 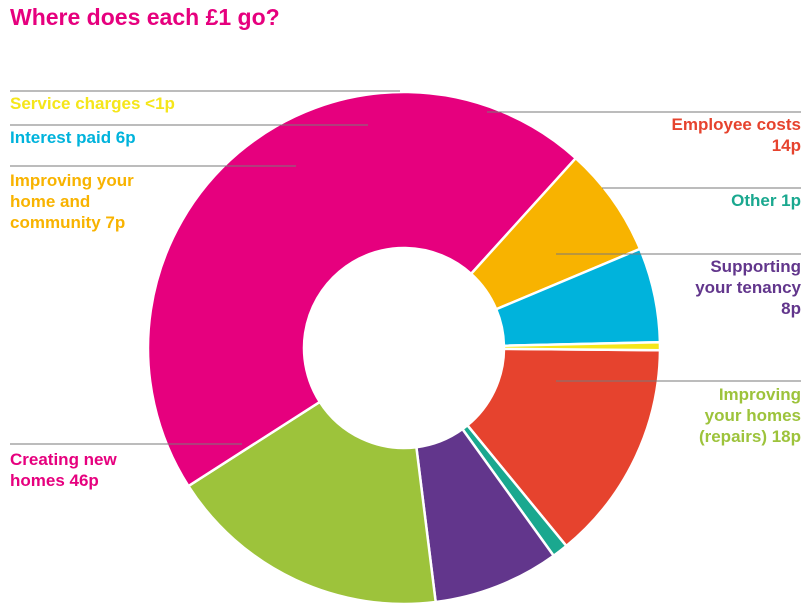 What do you see at coordinates (145, 17) in the screenshot?
I see `chart-title: Where does each £1 go?` at bounding box center [145, 17].